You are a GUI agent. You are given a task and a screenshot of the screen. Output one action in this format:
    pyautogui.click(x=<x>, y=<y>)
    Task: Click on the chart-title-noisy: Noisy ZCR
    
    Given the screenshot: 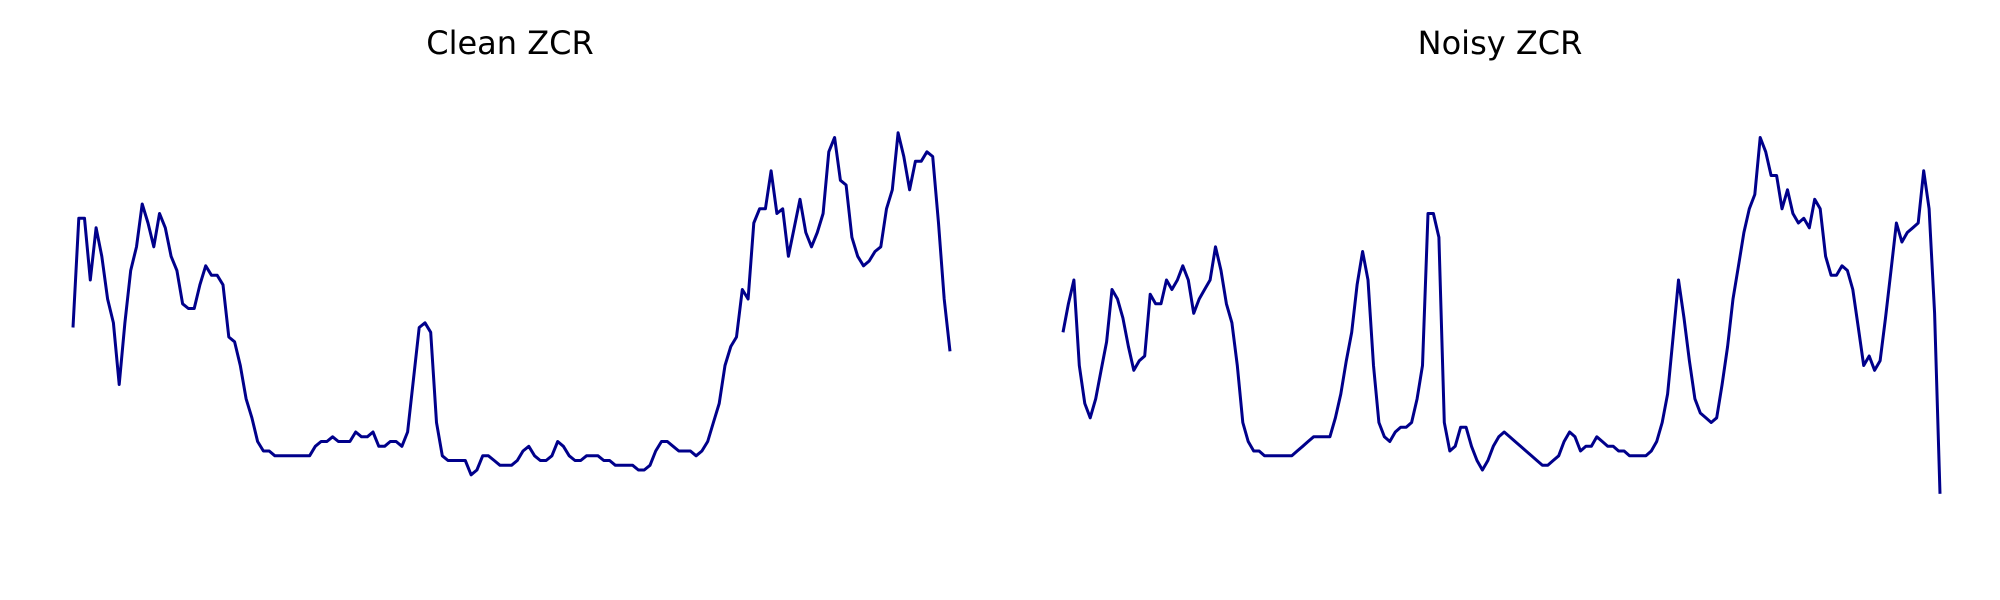 What is the action you would take?
    pyautogui.click(x=1500, y=43)
    